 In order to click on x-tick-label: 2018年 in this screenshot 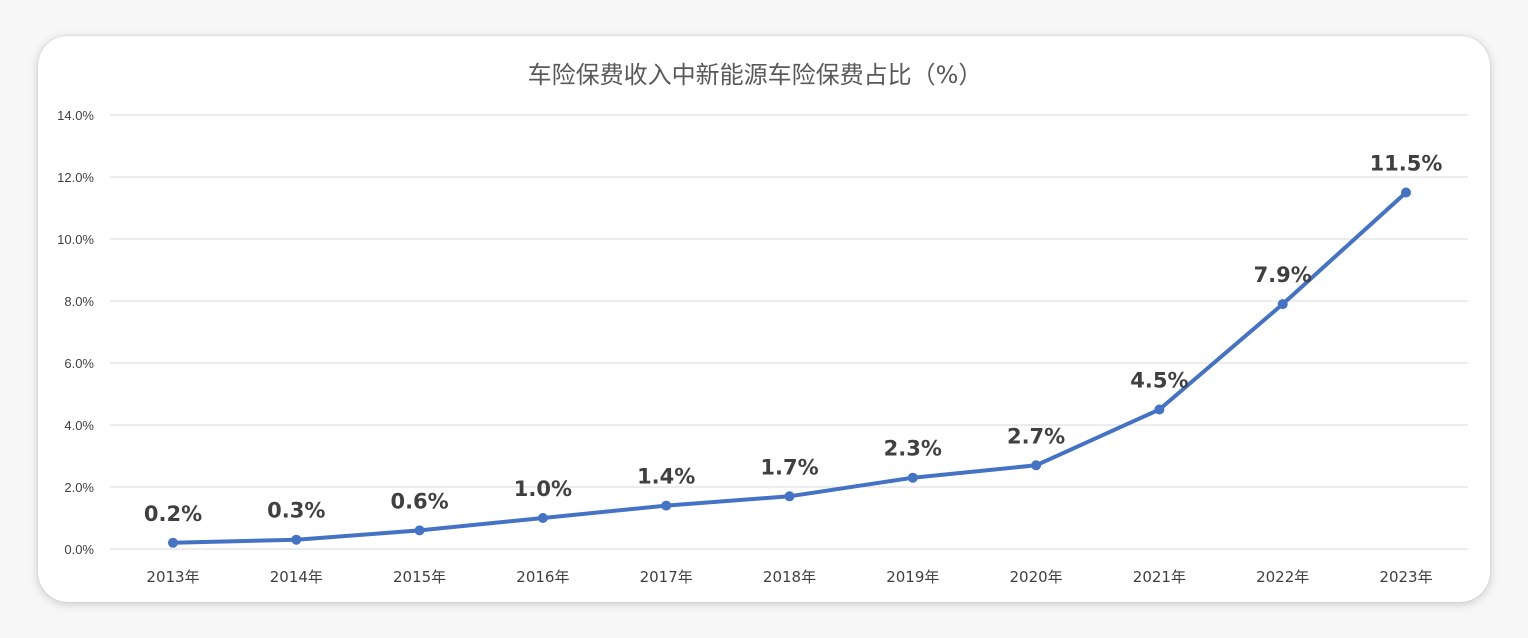, I will do `click(789, 577)`.